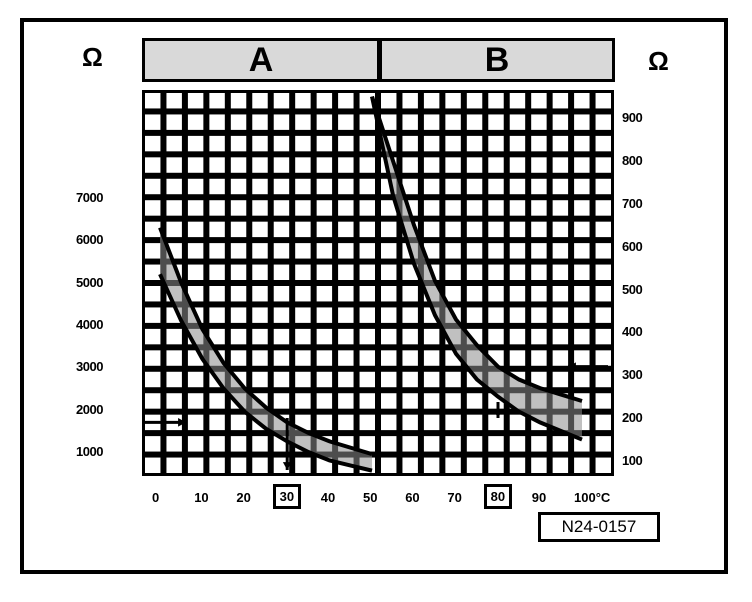 The image size is (752, 602). What do you see at coordinates (370, 497) in the screenshot?
I see `x-tick-label: 50` at bounding box center [370, 497].